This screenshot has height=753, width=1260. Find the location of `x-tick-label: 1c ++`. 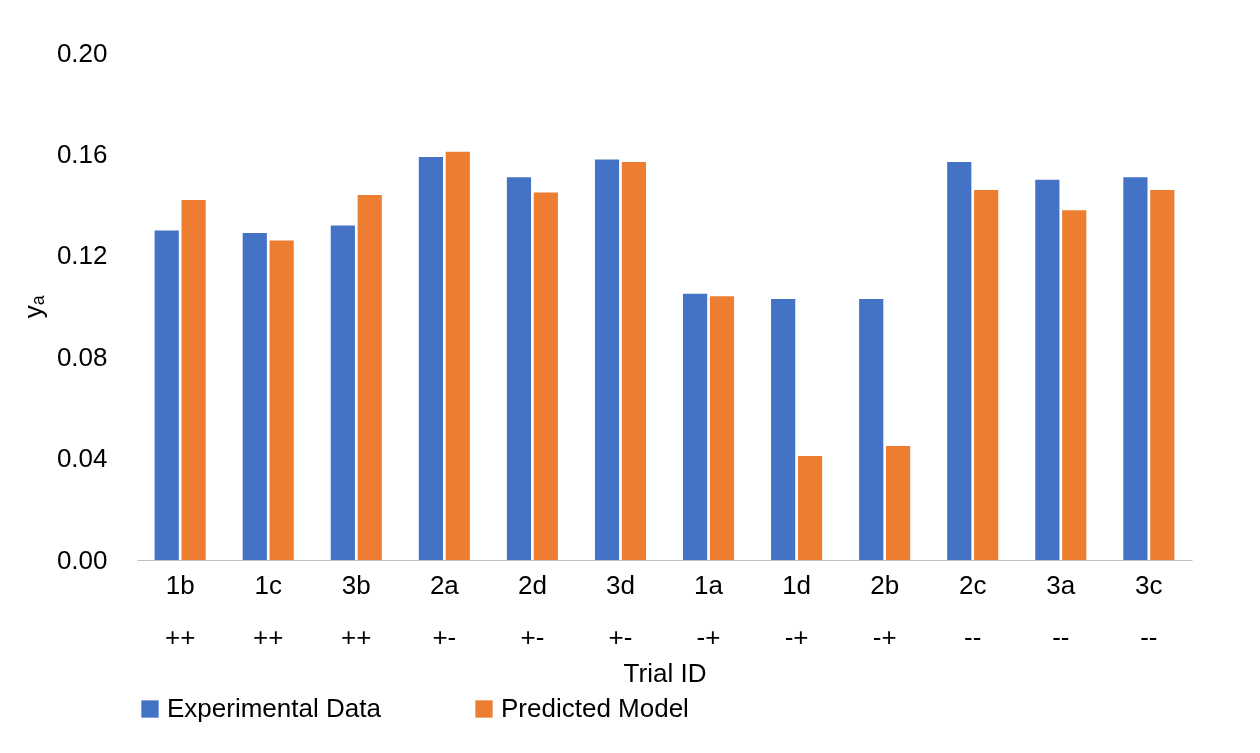

x-tick-label: 1c ++ is located at coordinates (268, 610).